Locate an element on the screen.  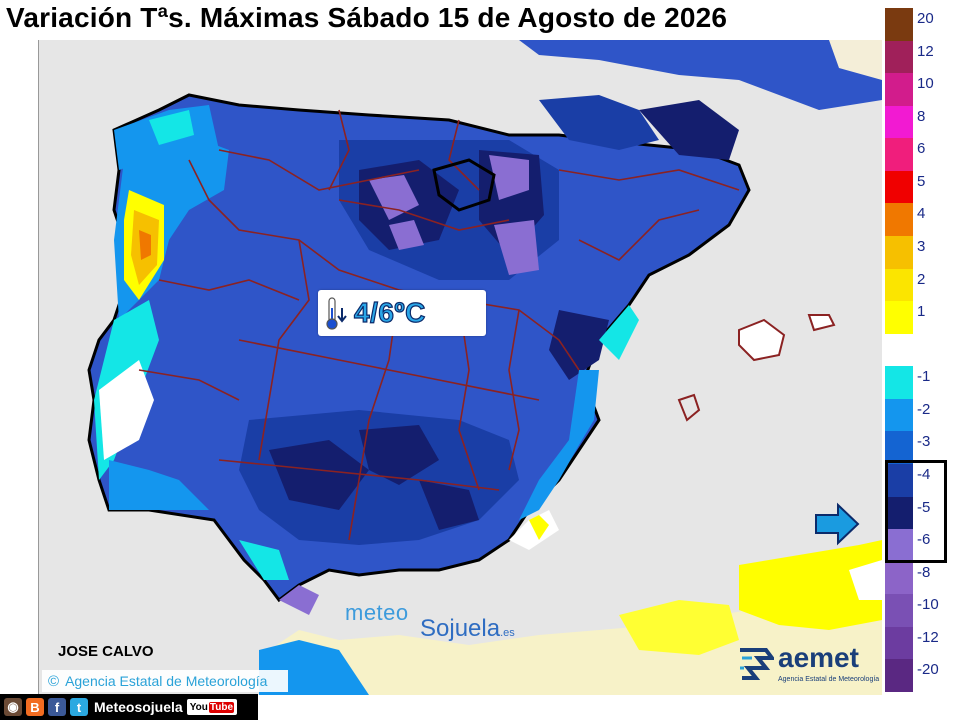
twitter-icon: t is located at coordinates (79, 707).